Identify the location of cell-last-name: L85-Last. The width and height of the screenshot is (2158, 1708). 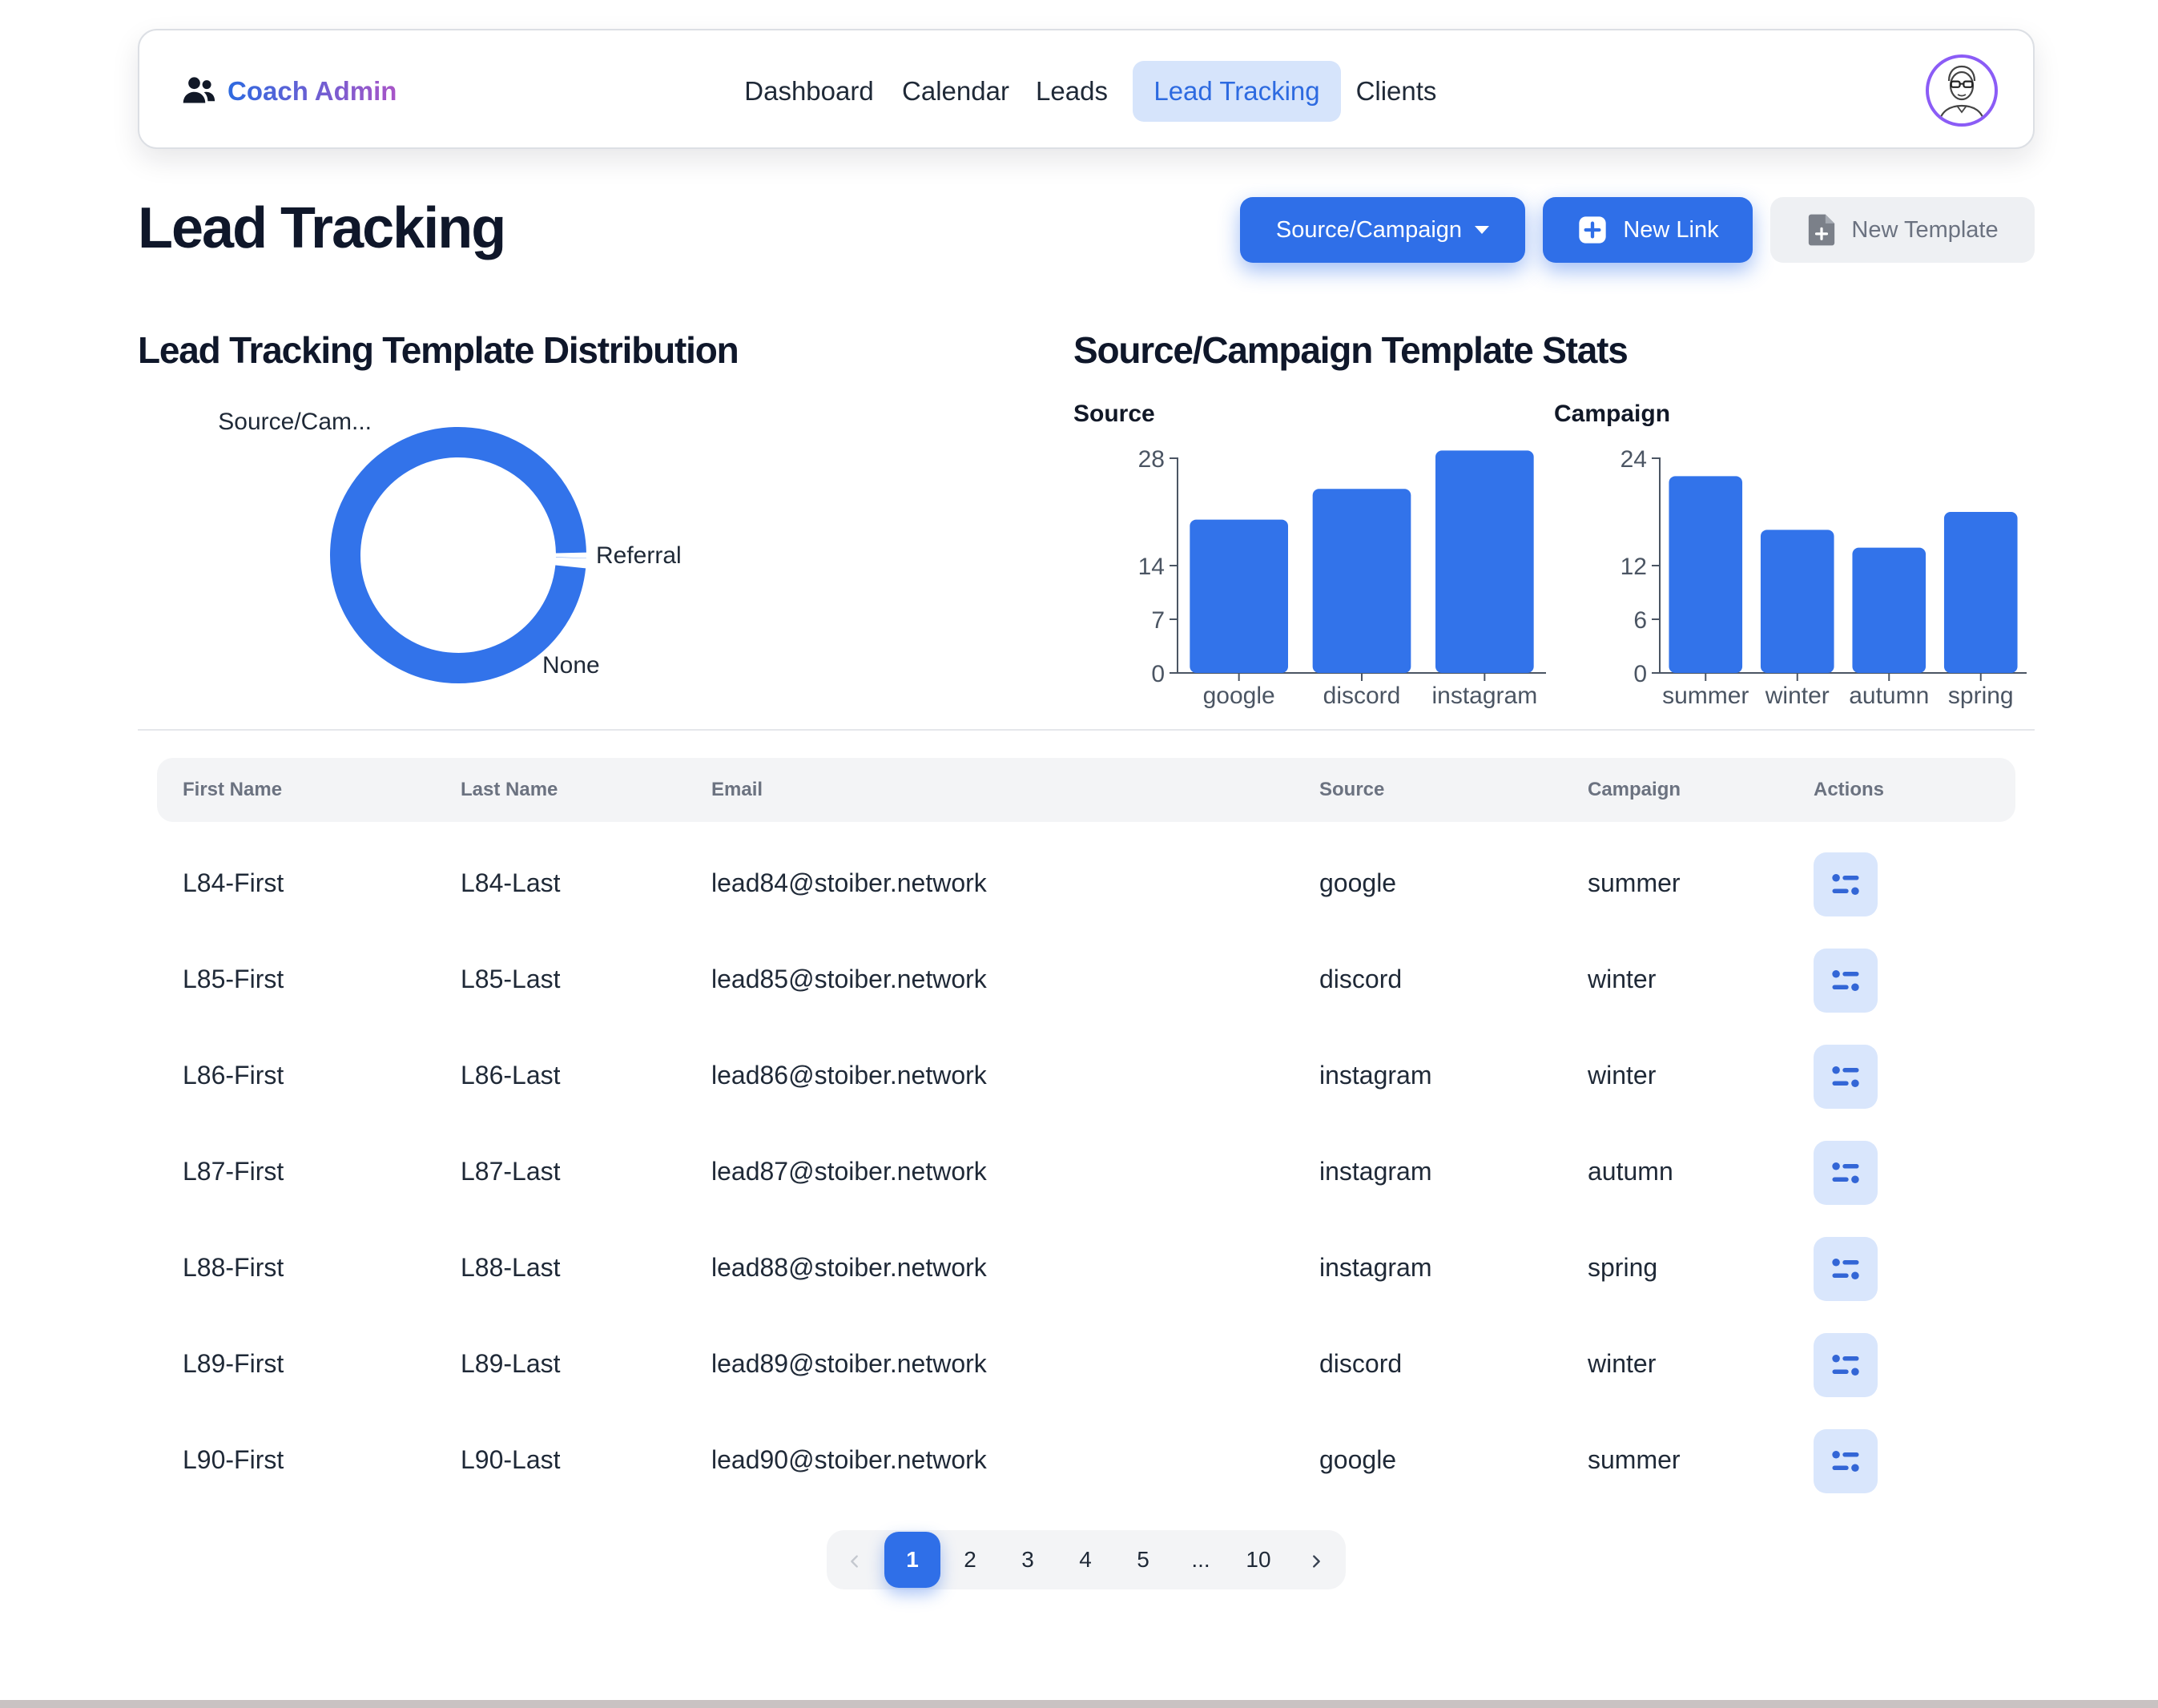
(511, 979).